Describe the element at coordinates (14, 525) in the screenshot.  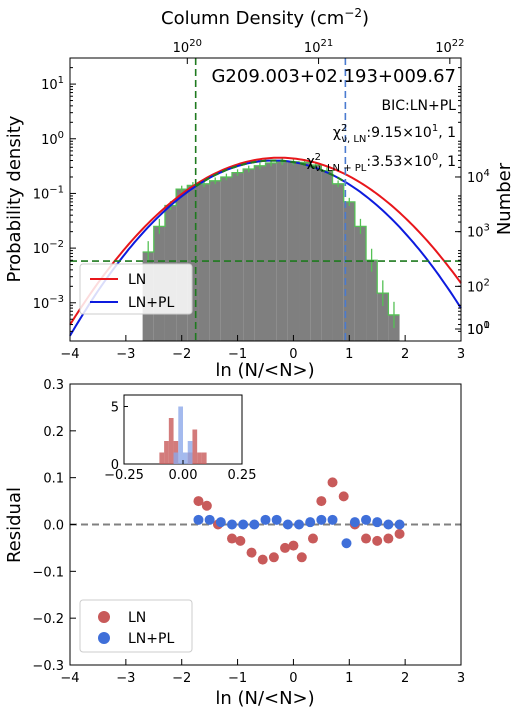
I see `residual-y-label: Residual` at that location.